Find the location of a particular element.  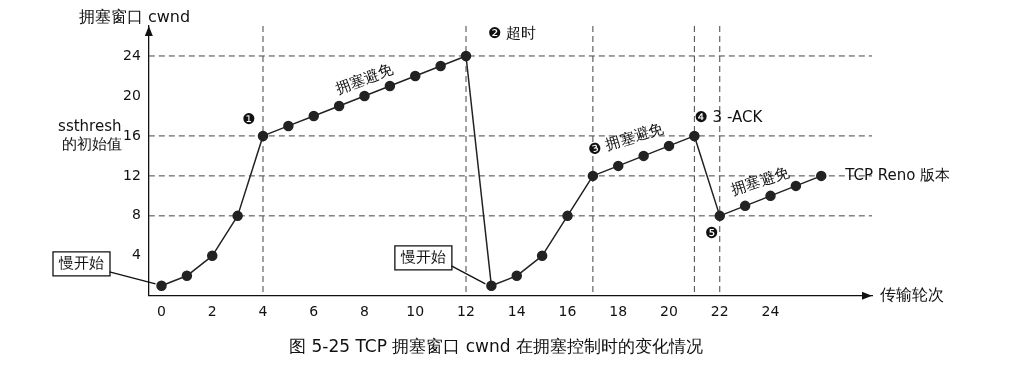

y-tick-label: 20 is located at coordinates (131, 94).